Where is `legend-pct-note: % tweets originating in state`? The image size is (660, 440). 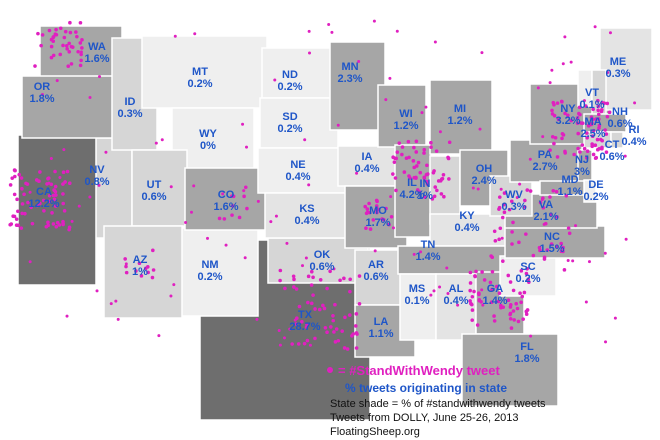 legend-pct-note: % tweets originating in state is located at coordinates (426, 388).